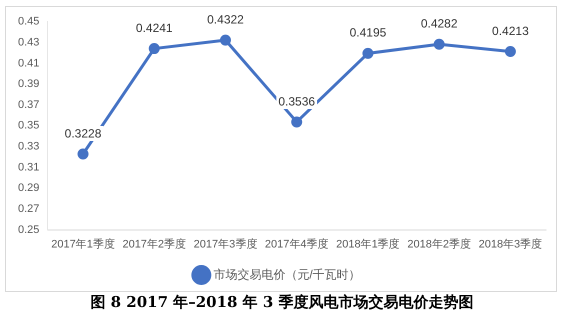 The height and width of the screenshot is (325, 564). I want to click on text: 0.27, so click(29, 209).